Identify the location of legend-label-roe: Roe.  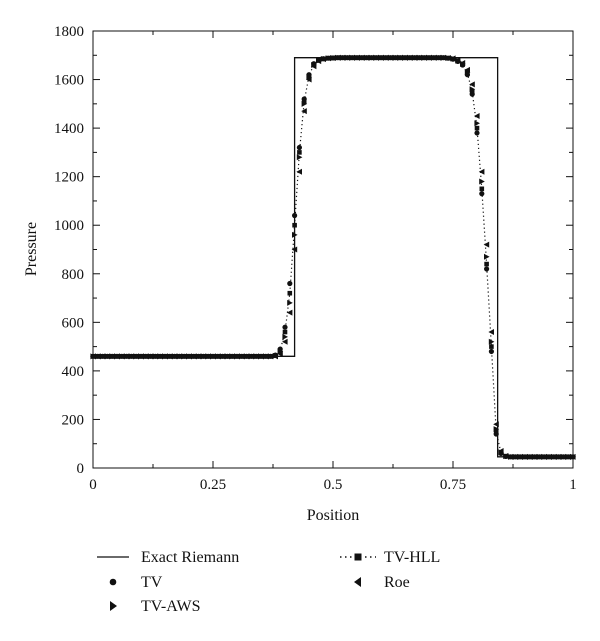
(397, 582).